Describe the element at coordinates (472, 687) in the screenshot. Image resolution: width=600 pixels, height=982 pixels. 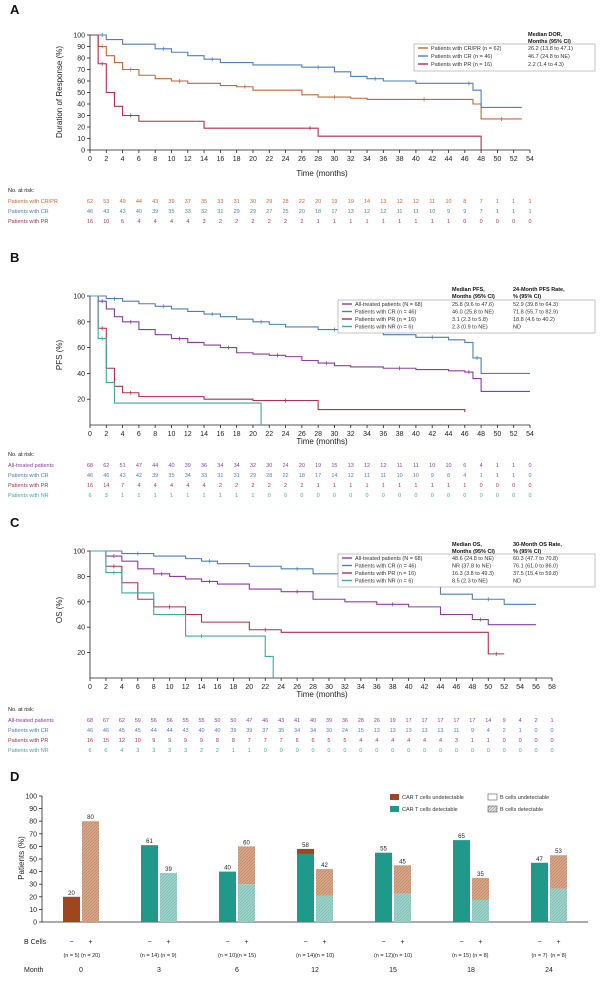
I see `panel-c-xtick-label: 48` at that location.